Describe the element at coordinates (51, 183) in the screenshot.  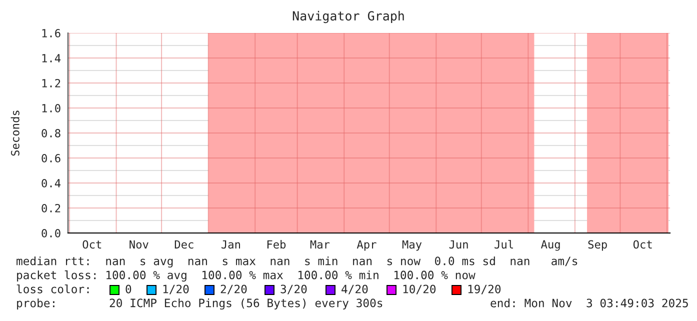
I see `y-tick-label: 0.4` at that location.